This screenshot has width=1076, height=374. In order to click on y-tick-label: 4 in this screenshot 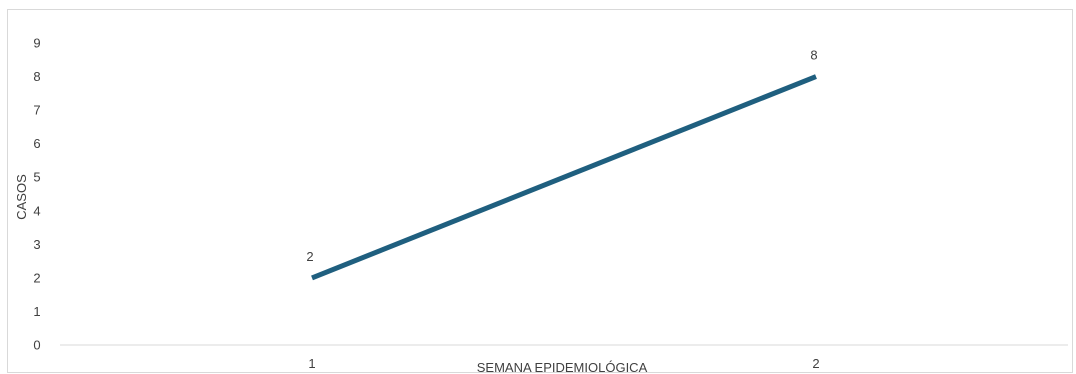, I will do `click(36, 210)`.